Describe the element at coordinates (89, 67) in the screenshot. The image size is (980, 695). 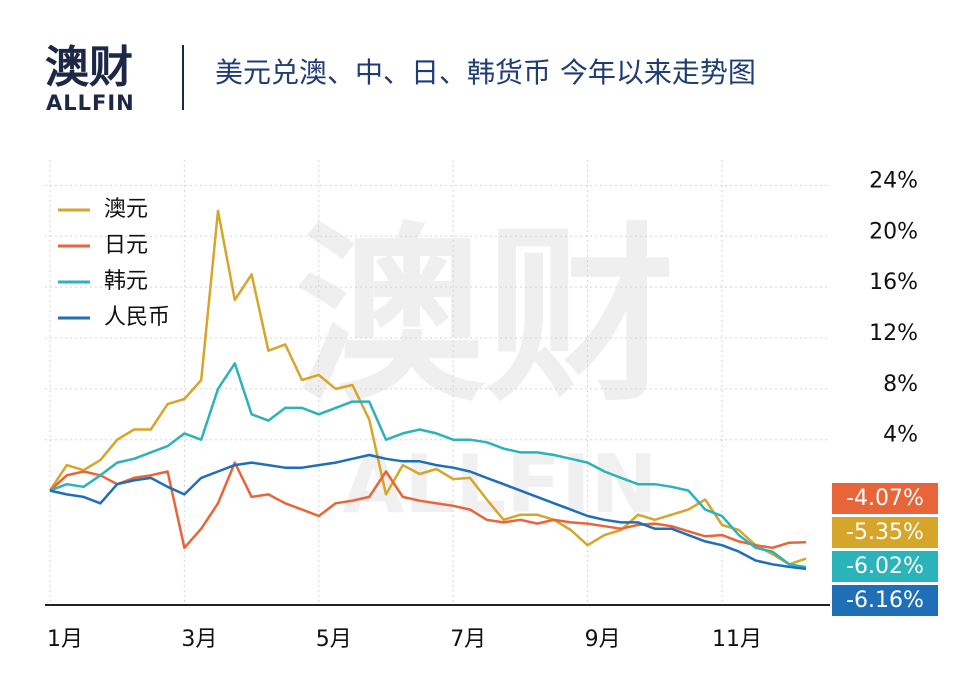
I see `logo-name: 澳财` at that location.